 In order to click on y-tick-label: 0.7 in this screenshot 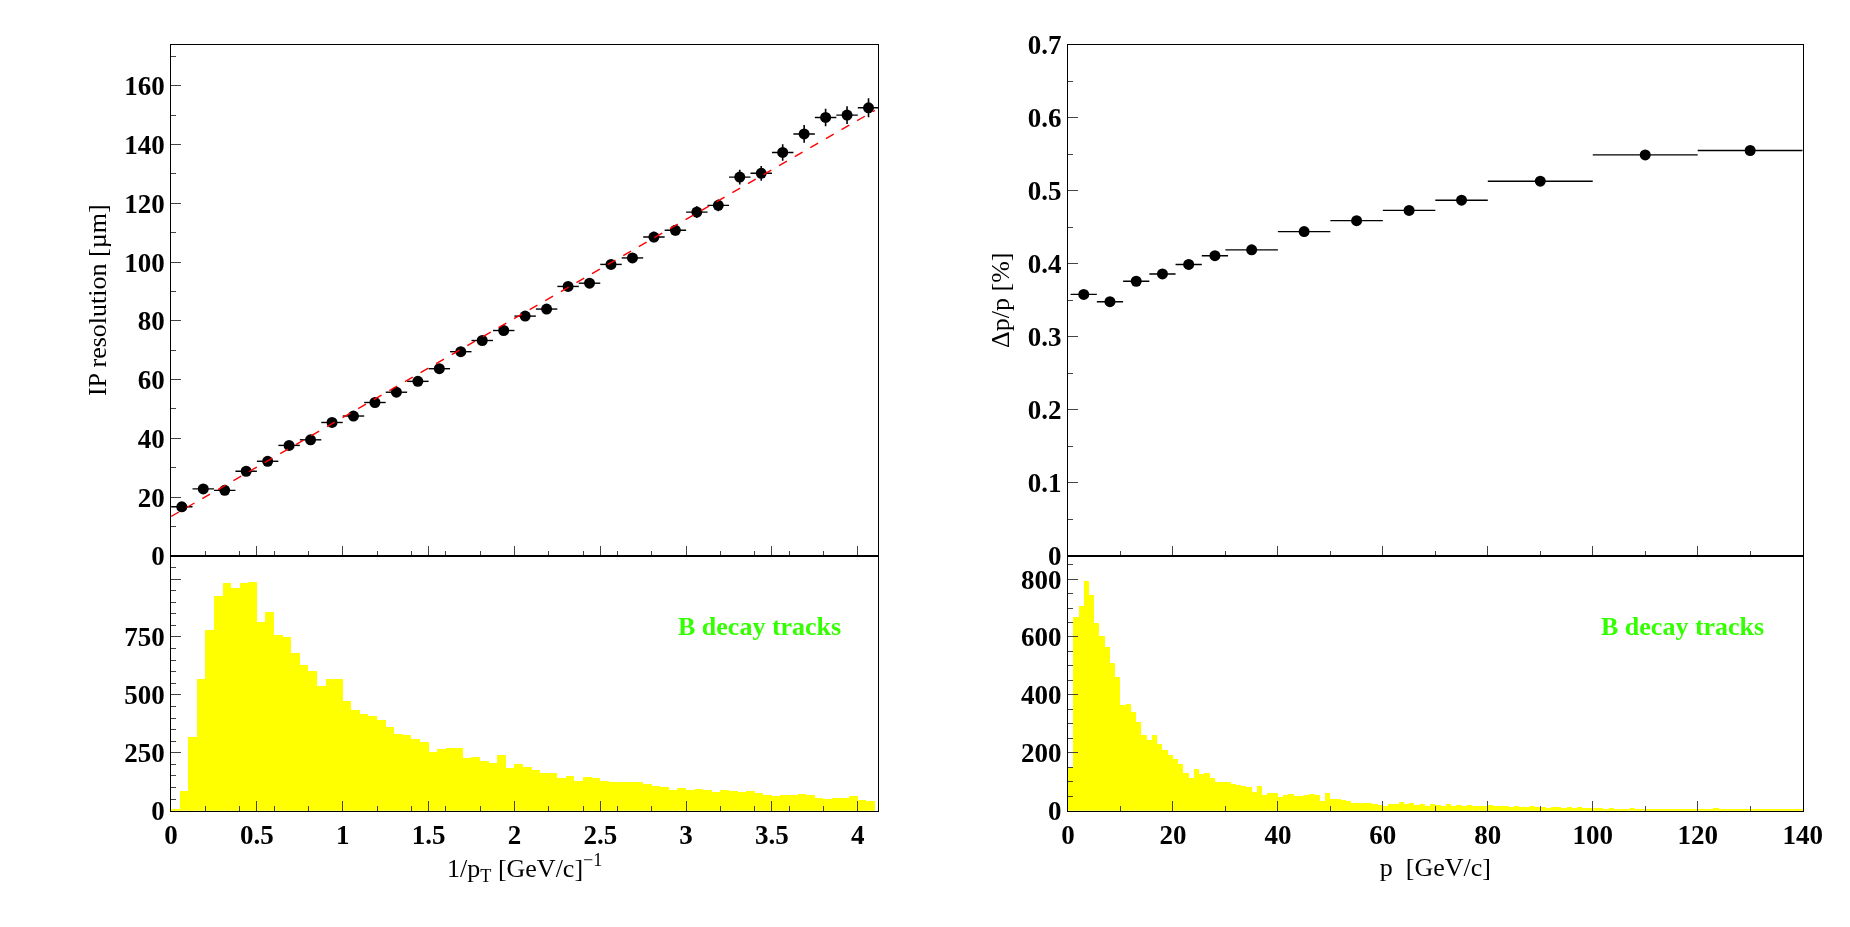, I will do `click(1044, 45)`.